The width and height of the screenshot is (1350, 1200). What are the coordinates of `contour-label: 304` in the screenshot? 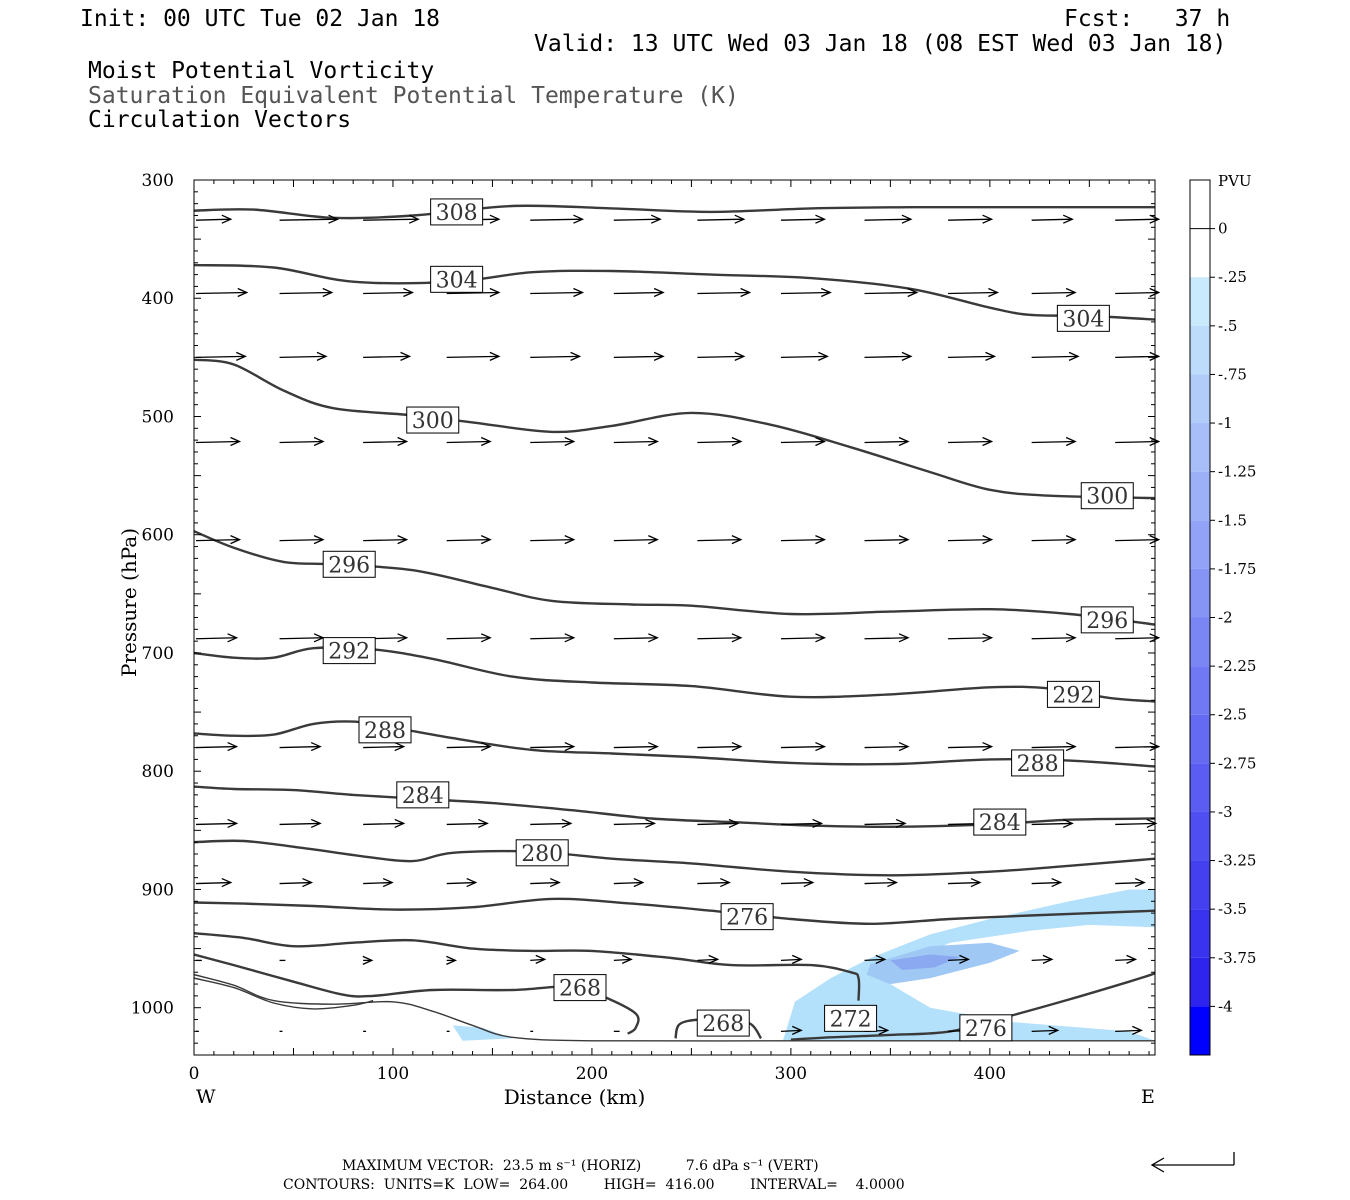 It's located at (457, 279).